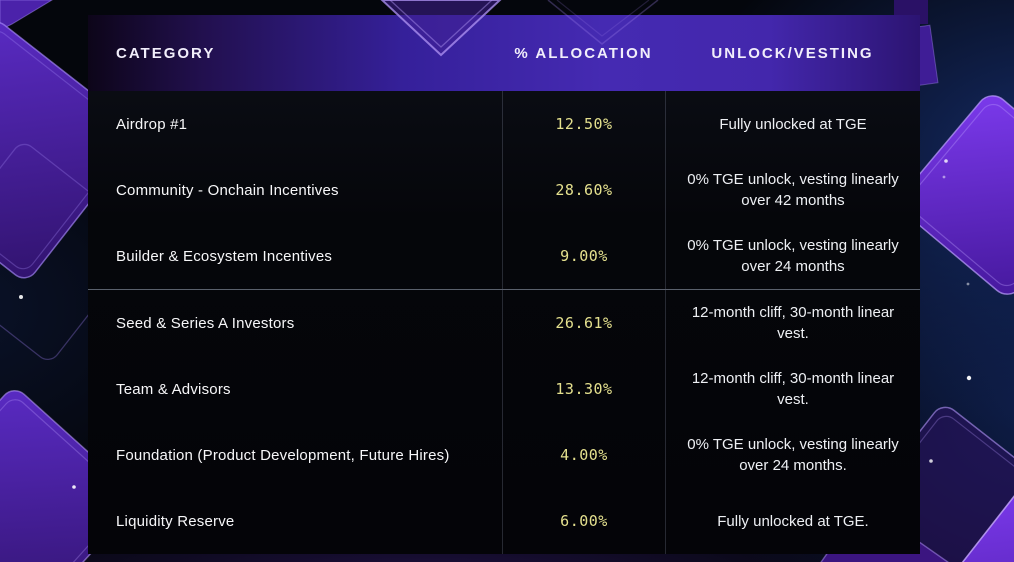  I want to click on allocation-cell: 9.00%, so click(583, 256).